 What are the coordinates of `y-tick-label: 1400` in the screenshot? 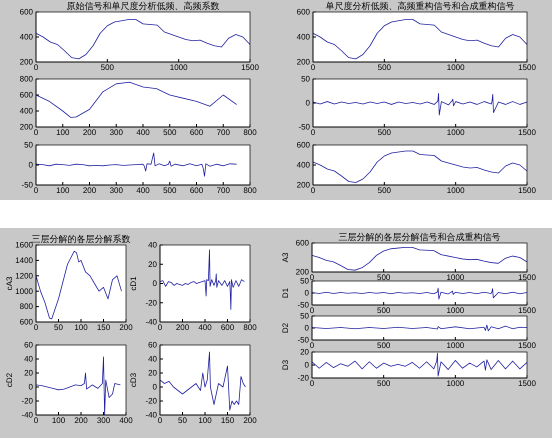 It's located at (24, 260).